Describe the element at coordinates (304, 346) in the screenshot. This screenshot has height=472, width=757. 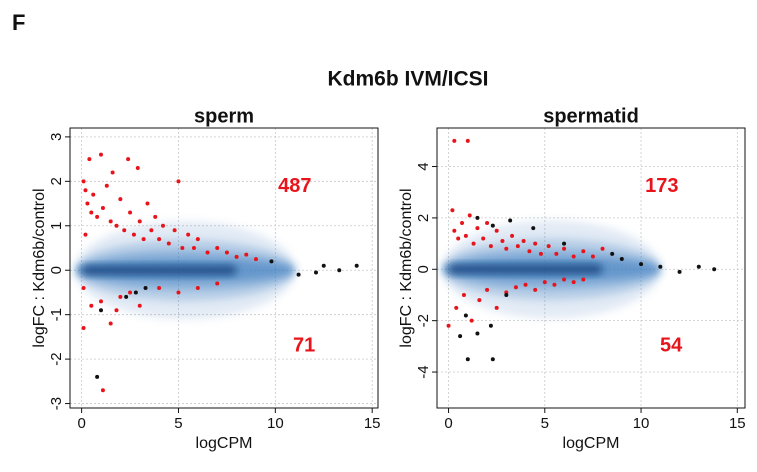
I see `count-annotation: 71` at that location.